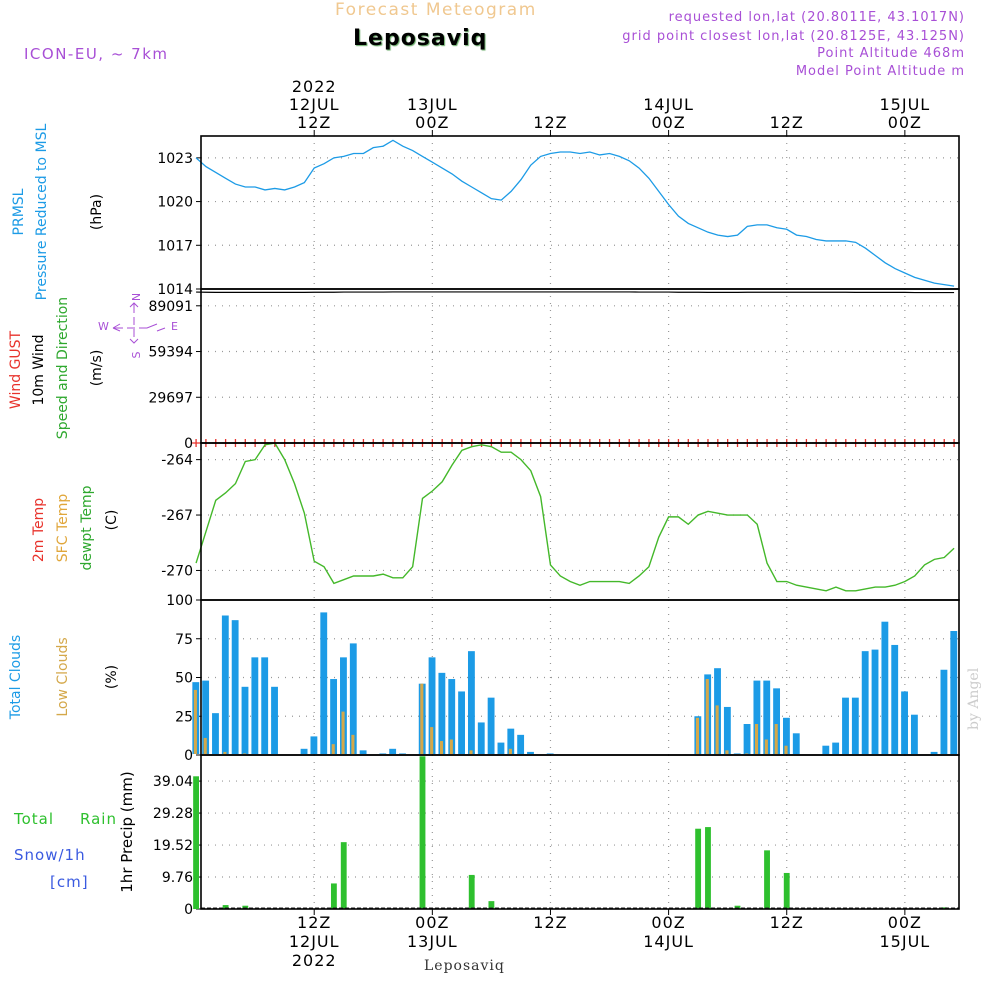  I want to click on compass-arrow-ns, so click(134, 323).